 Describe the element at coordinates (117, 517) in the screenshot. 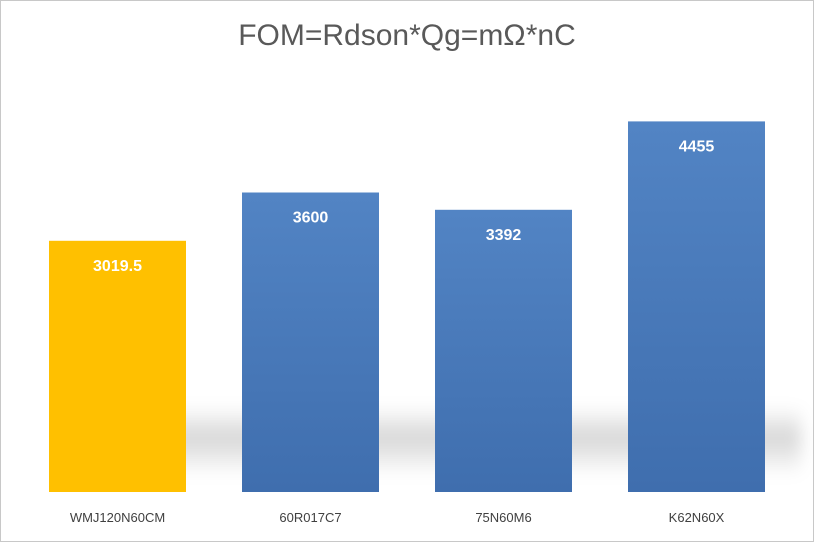

I see `x-tick-label: WMJ120N60CM` at that location.